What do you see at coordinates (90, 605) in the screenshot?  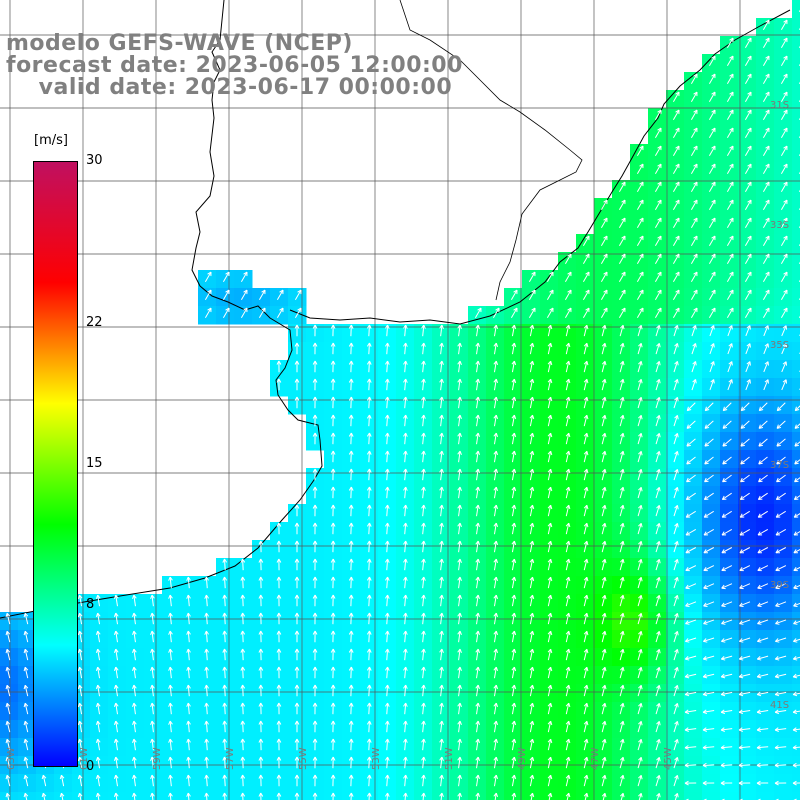 I see `colorbar-tick: 8` at bounding box center [90, 605].